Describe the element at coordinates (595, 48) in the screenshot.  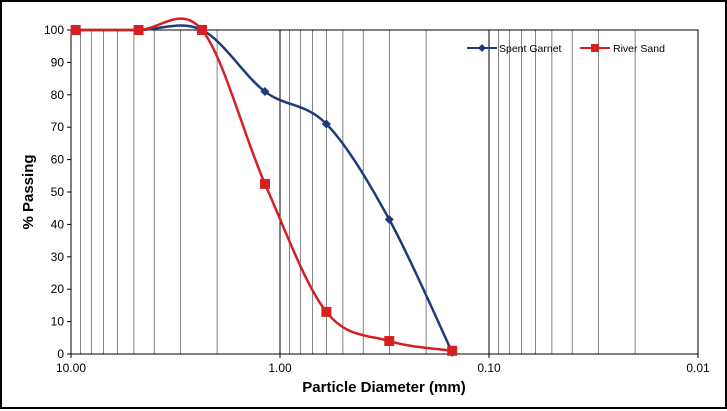
I see `legend-marker-river-sand` at that location.